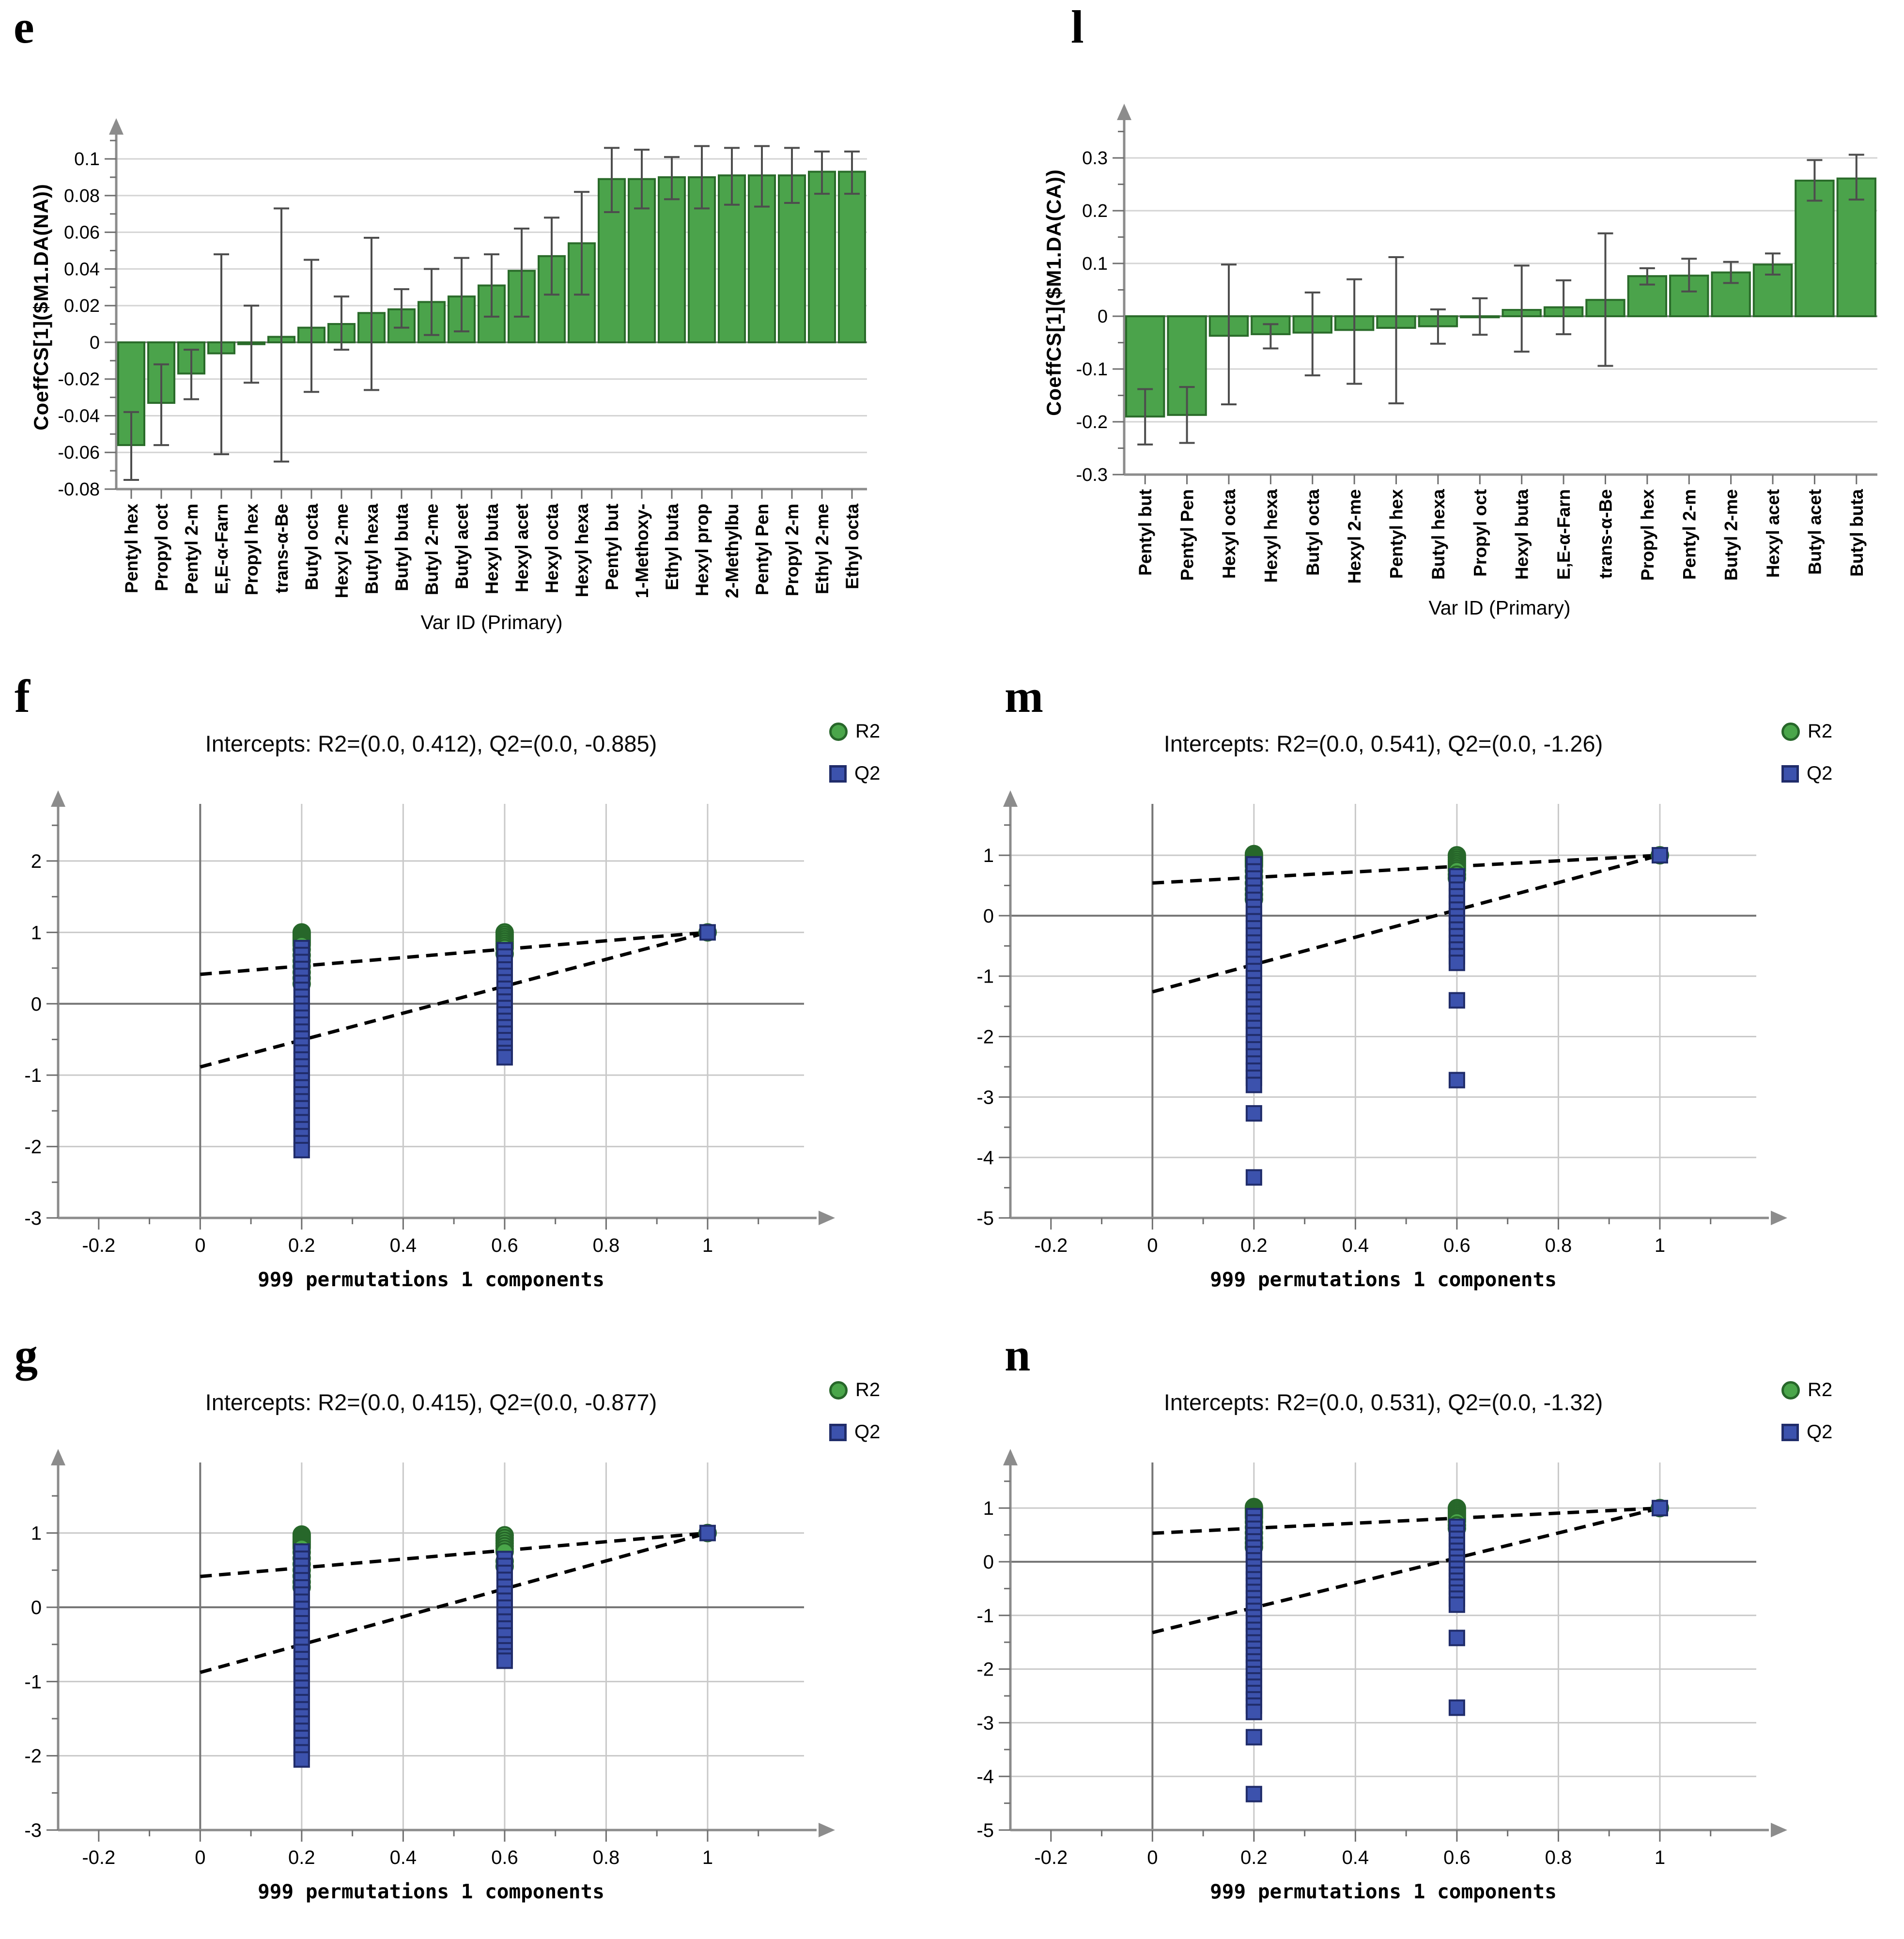 The height and width of the screenshot is (1939, 1904). What do you see at coordinates (492, 549) in the screenshot?
I see `category-label: Hexyl buta` at bounding box center [492, 549].